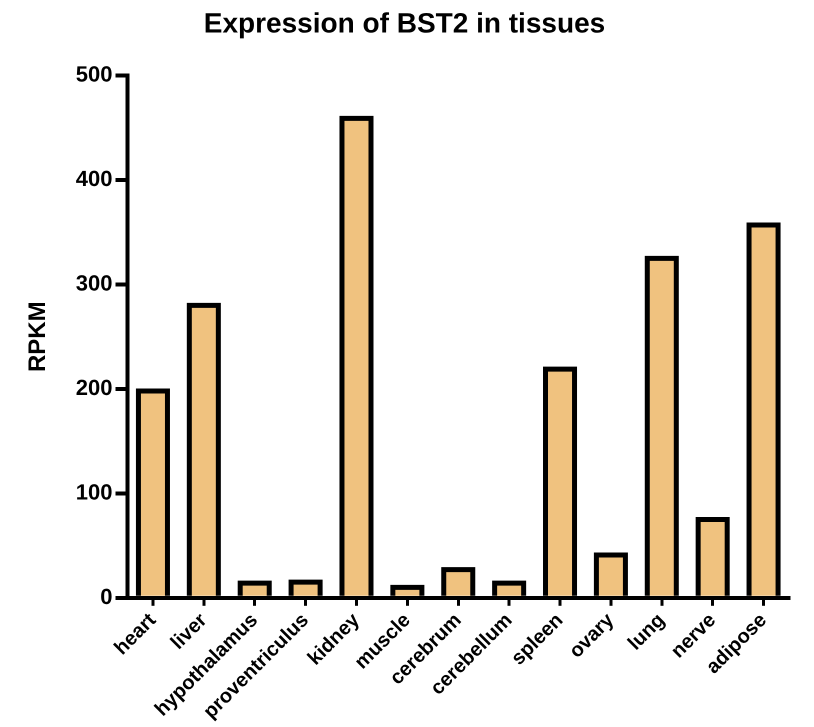  Describe the element at coordinates (106, 596) in the screenshot. I see `y-tick-label: 0` at that location.